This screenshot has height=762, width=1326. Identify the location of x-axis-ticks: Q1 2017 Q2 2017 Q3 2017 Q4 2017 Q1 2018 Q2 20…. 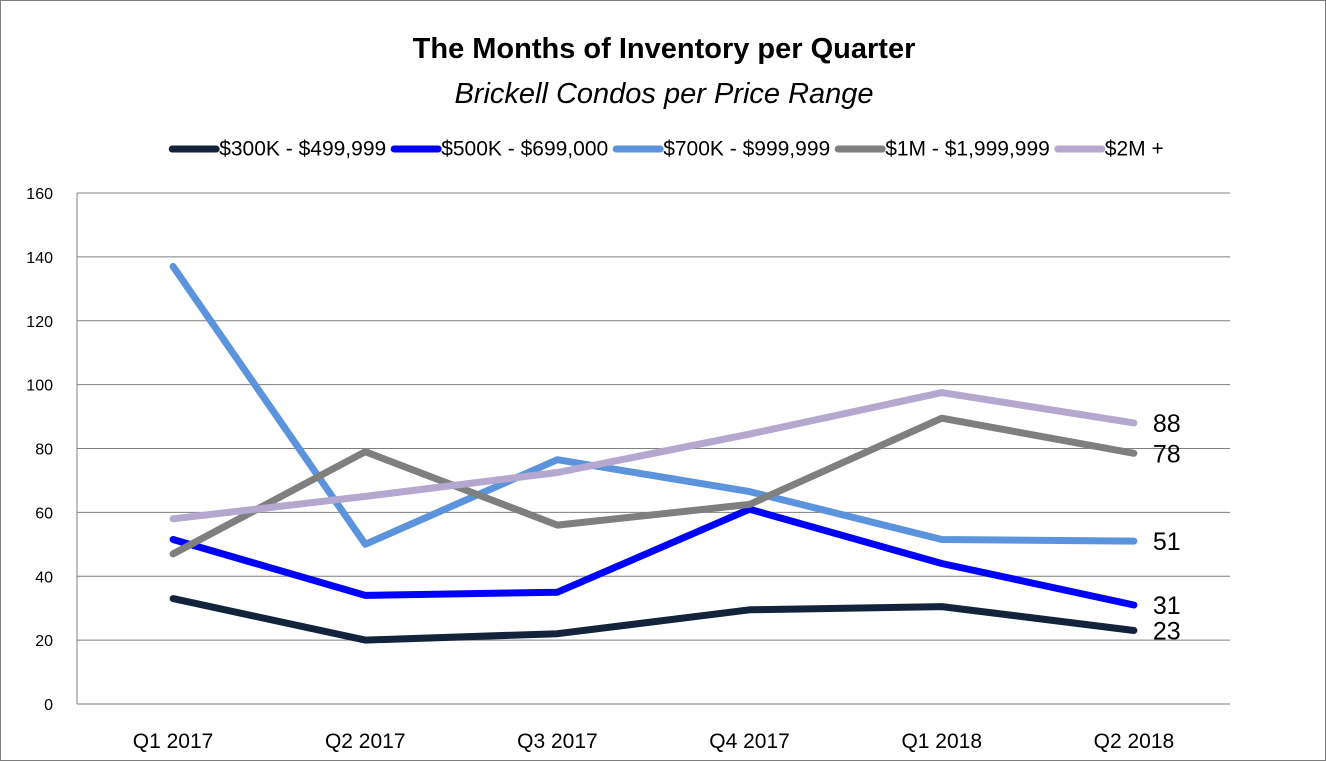
(653, 741).